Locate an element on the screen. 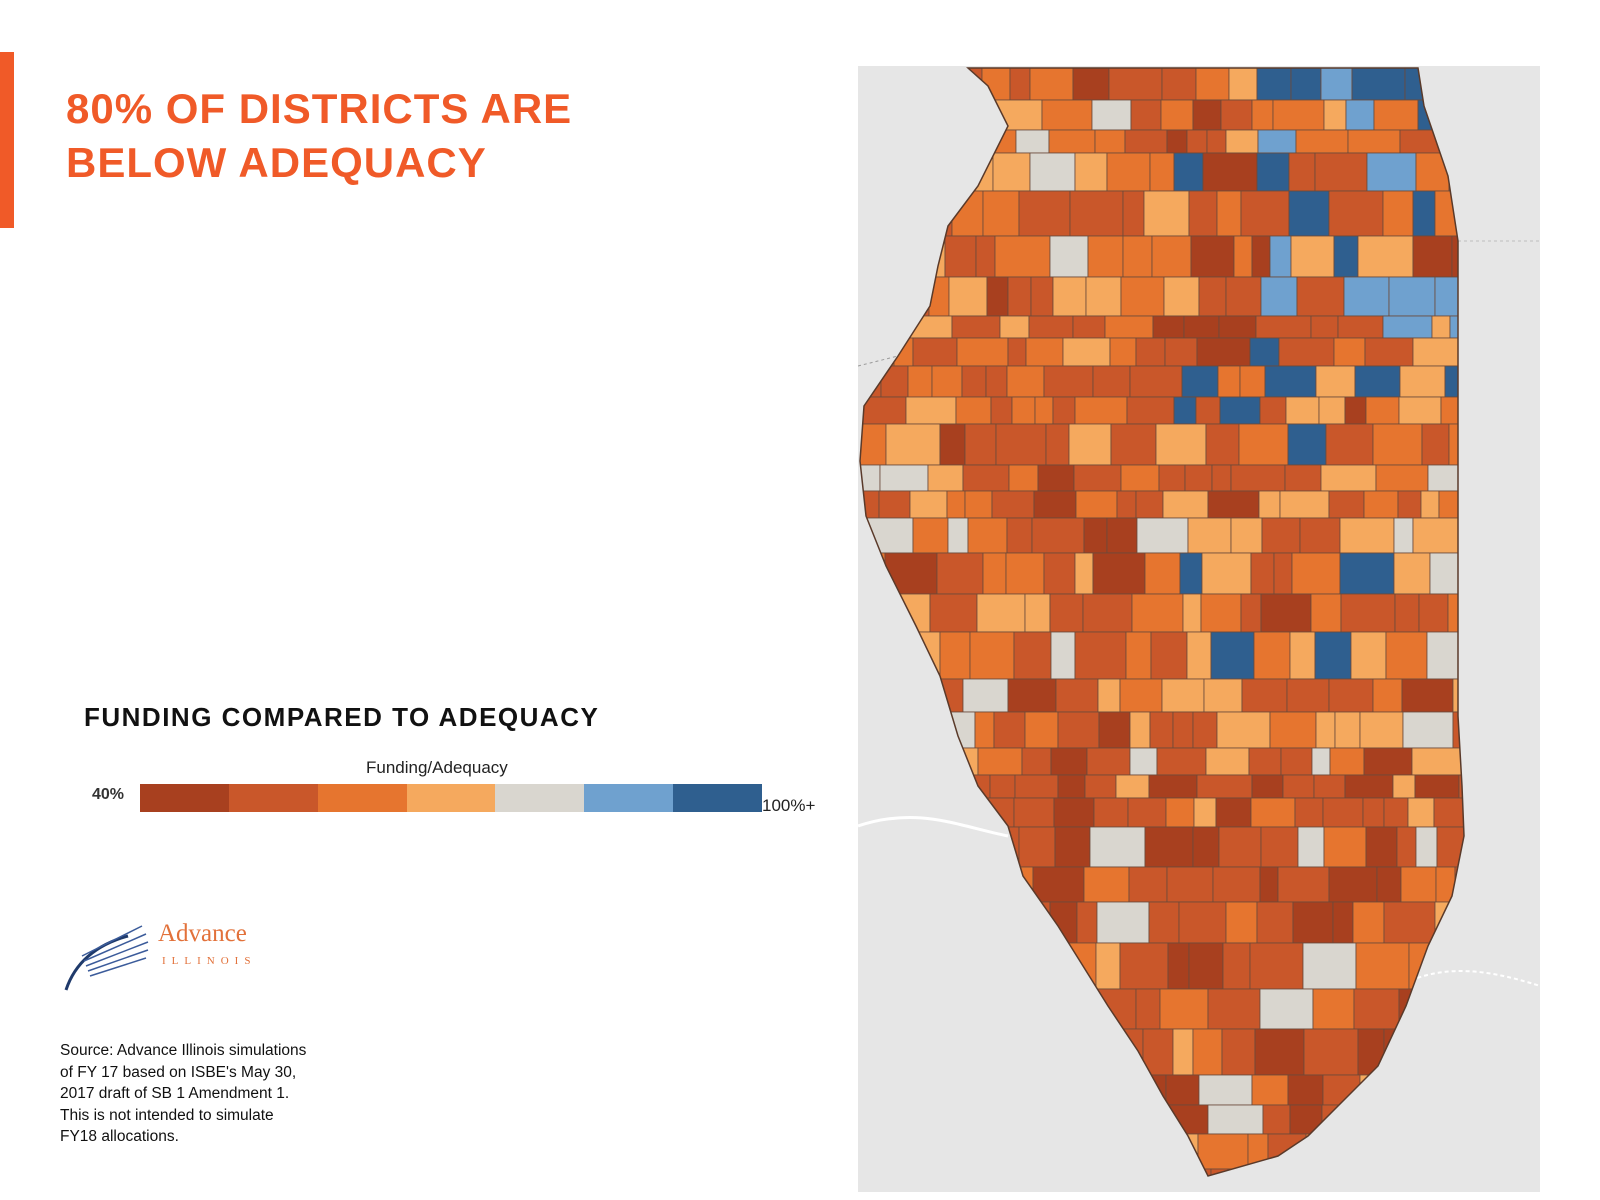 Image resolution: width=1600 pixels, height=1200 pixels. legend-min-label: 40% is located at coordinates (108, 794).